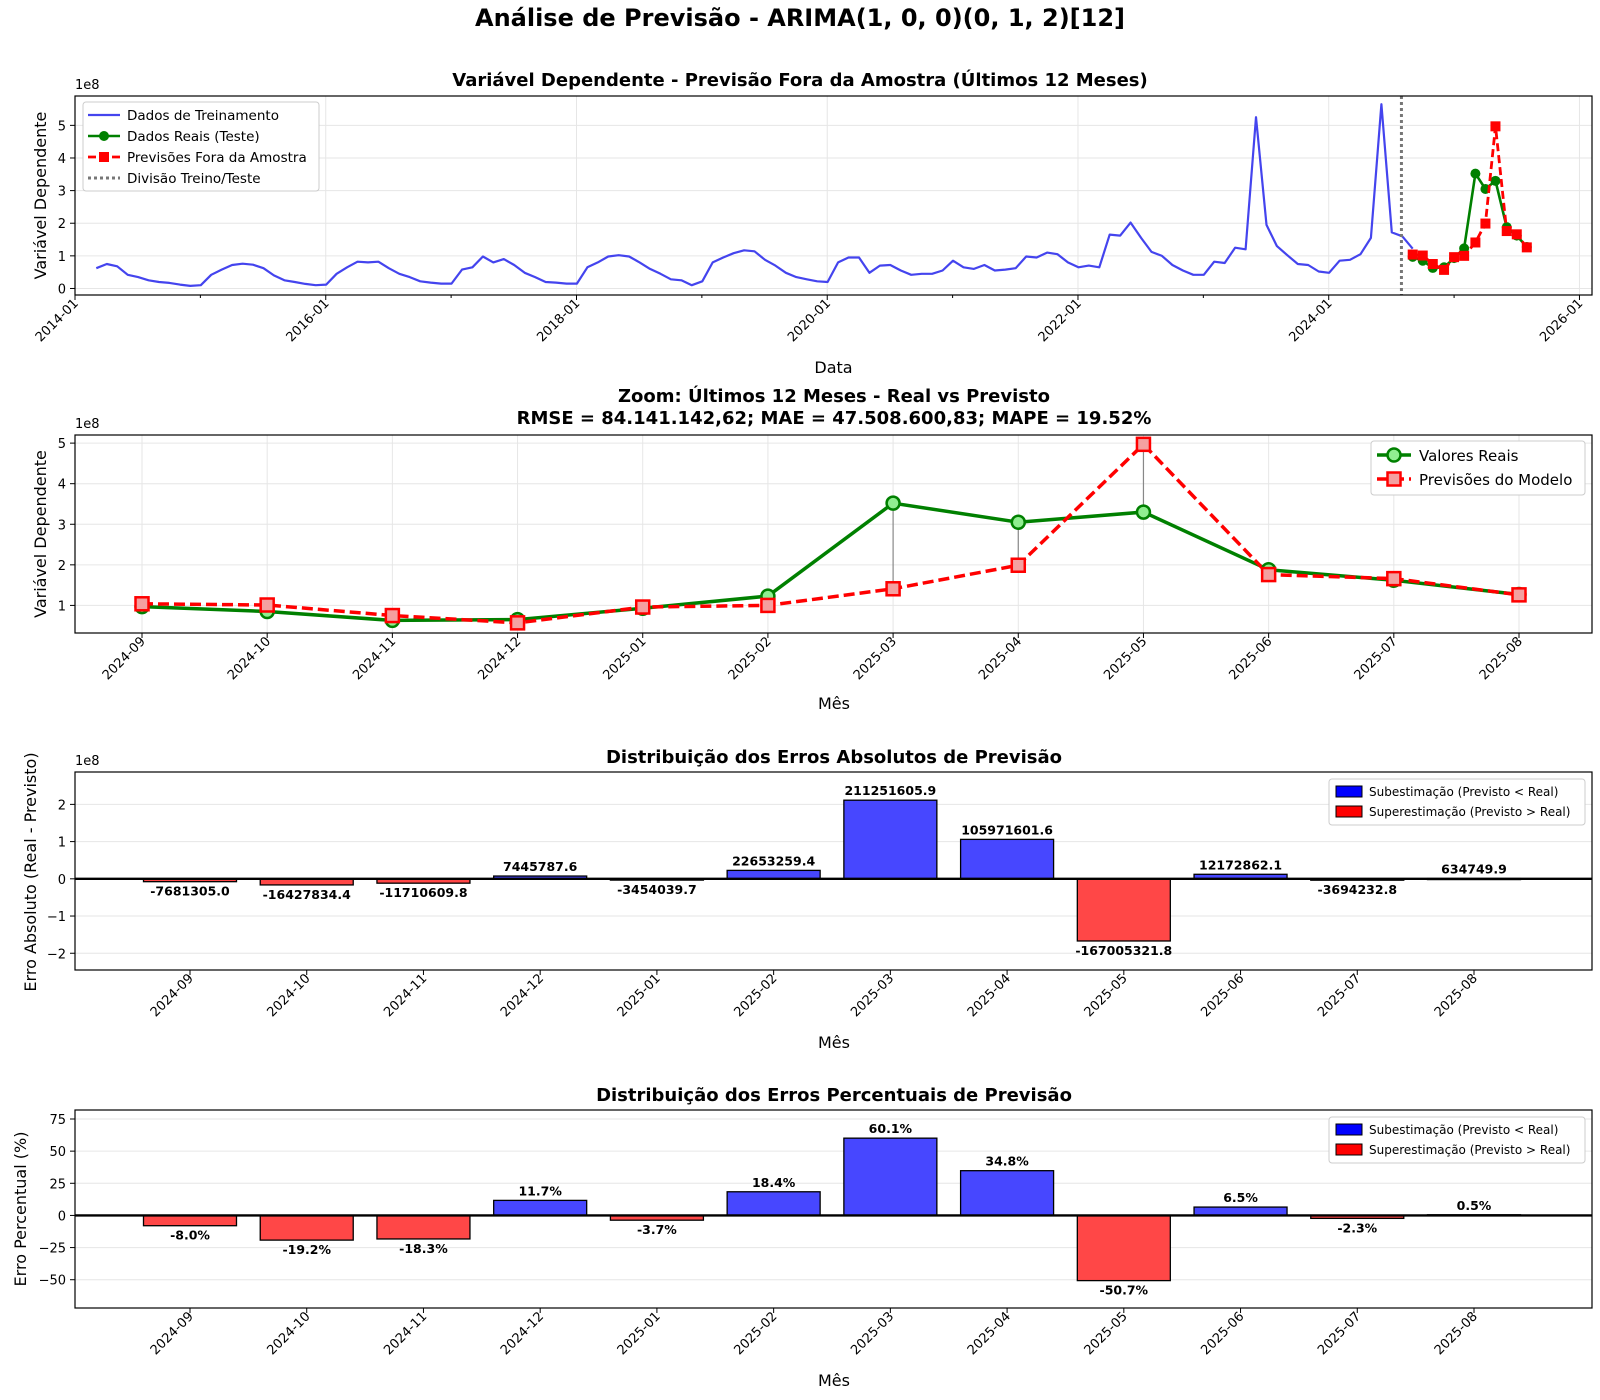 This screenshot has width=1600, height=1400. I want to click on x-tick-label: 2025-08, so click(1456, 1333).